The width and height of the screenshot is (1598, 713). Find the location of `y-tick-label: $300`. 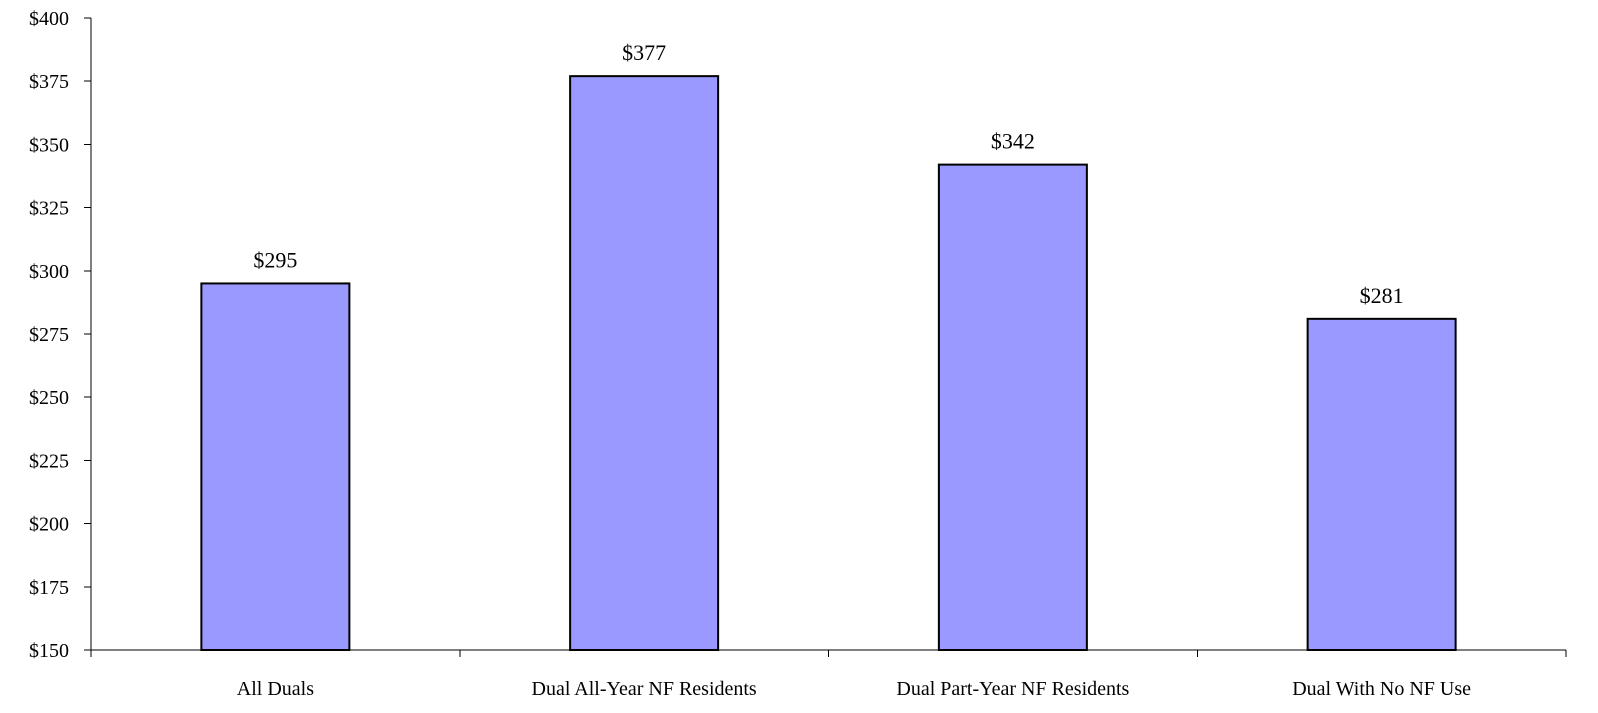

y-tick-label: $300 is located at coordinates (49, 272).